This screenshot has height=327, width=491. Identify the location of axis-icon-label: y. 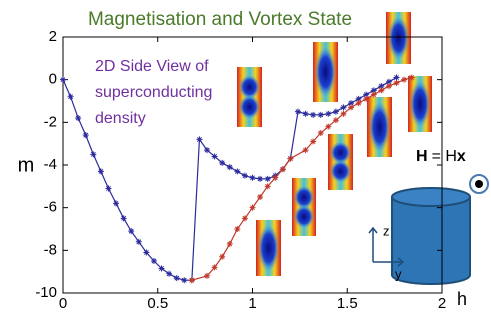
(398, 273).